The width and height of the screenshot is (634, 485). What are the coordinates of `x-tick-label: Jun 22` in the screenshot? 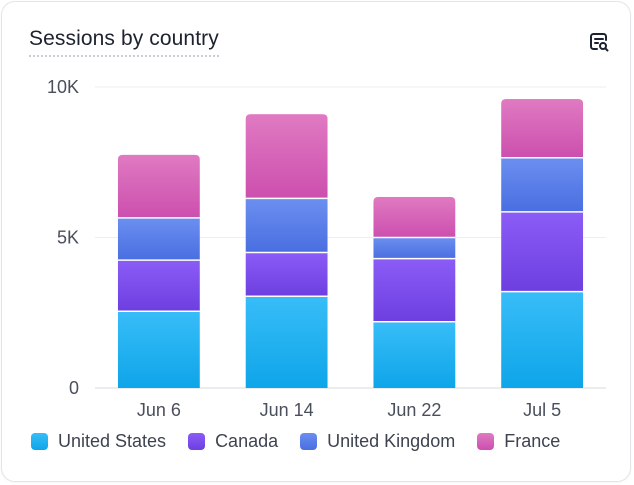 It's located at (414, 410).